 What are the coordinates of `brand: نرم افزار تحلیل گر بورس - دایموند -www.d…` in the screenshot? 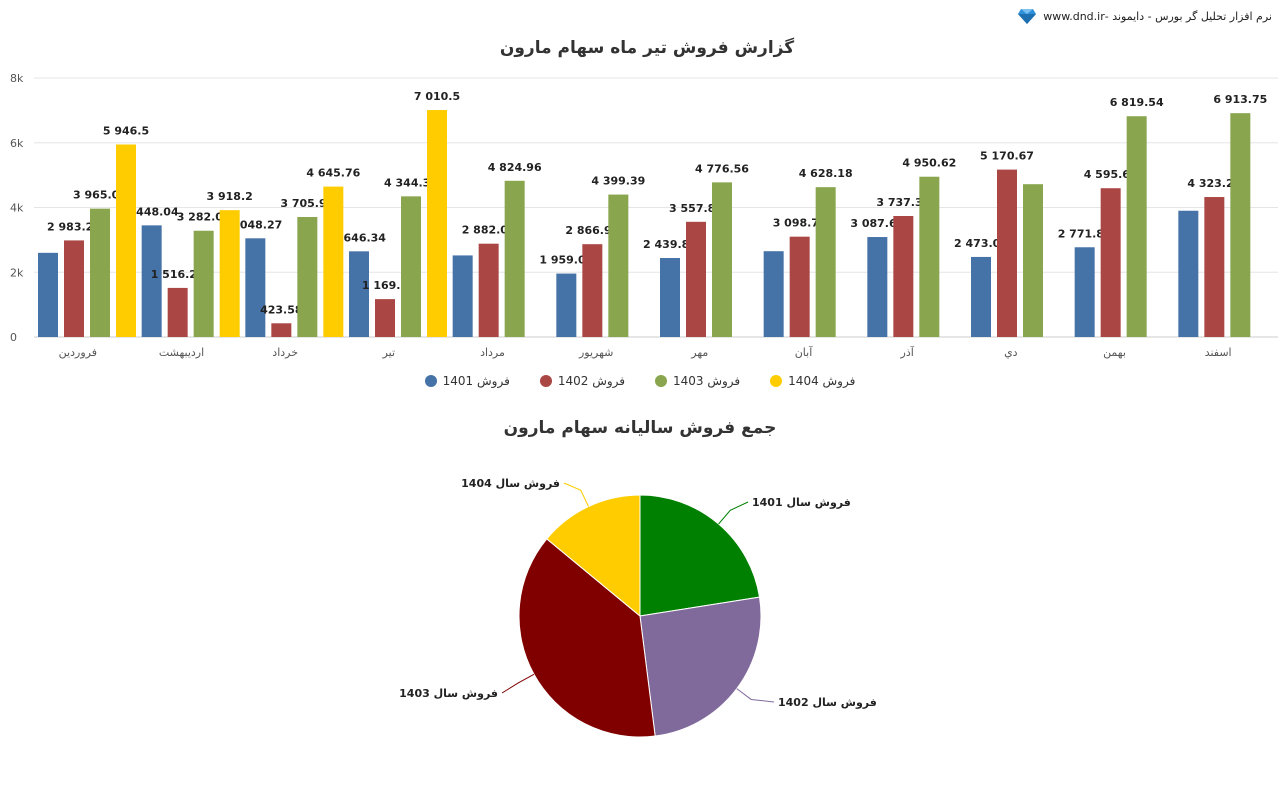 It's located at (1144, 16).